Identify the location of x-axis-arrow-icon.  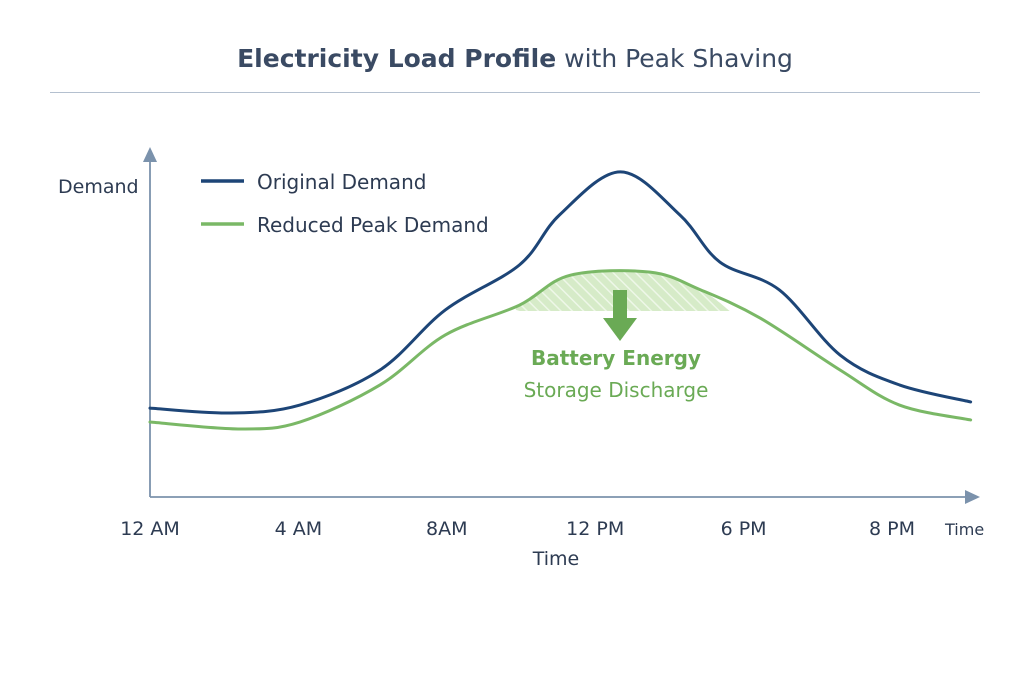
(972, 497).